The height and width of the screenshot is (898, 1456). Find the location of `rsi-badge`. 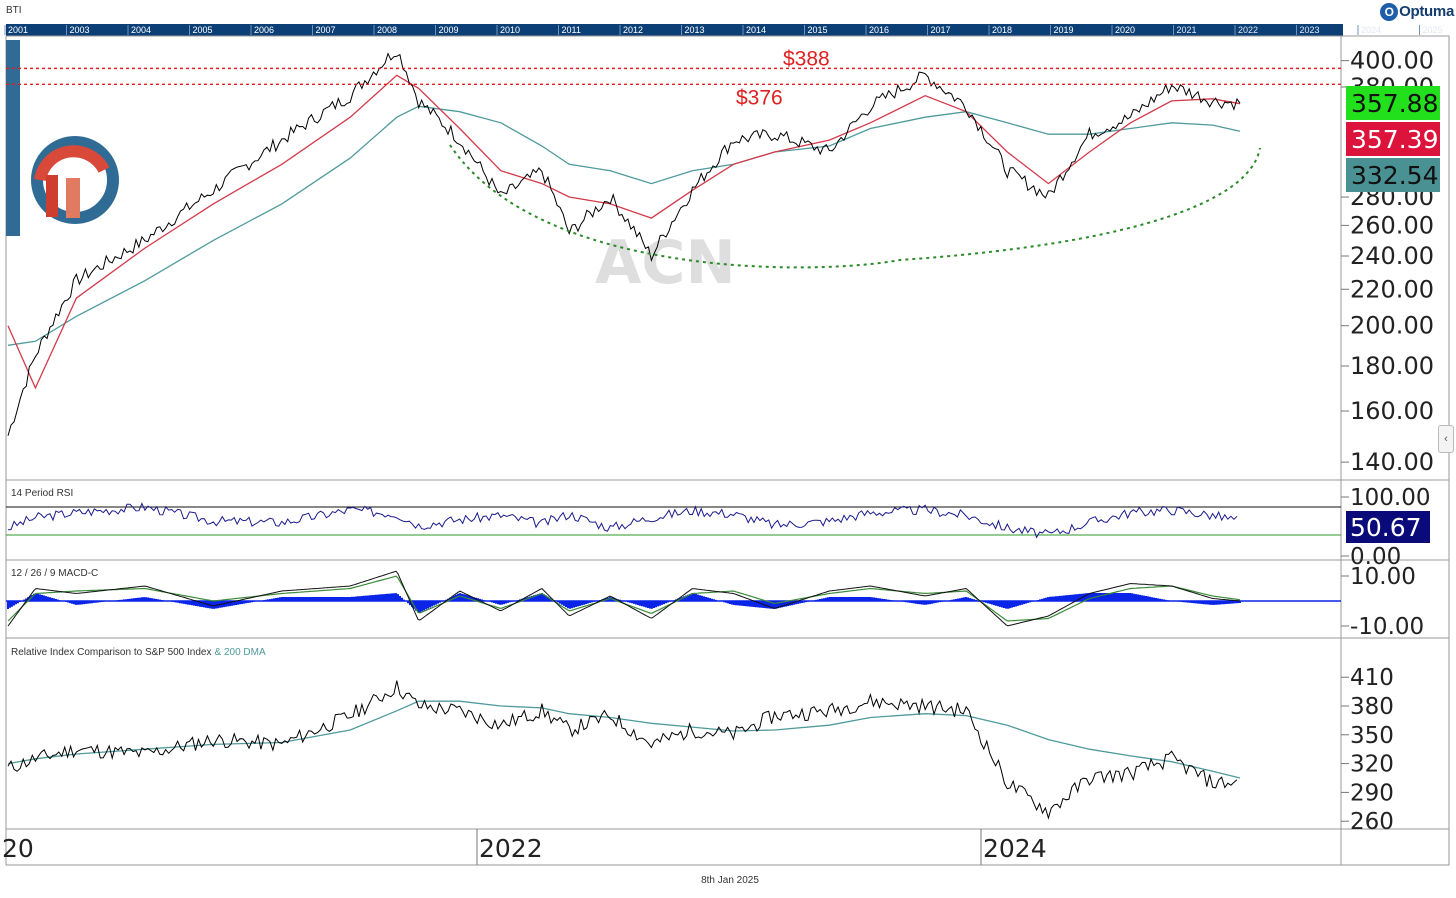

rsi-badge is located at coordinates (1388, 527).